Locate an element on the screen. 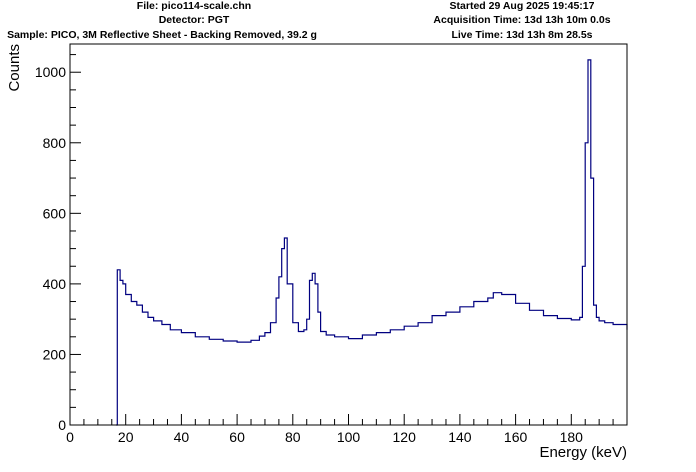  y-tick-label: 400 is located at coordinates (55, 284).